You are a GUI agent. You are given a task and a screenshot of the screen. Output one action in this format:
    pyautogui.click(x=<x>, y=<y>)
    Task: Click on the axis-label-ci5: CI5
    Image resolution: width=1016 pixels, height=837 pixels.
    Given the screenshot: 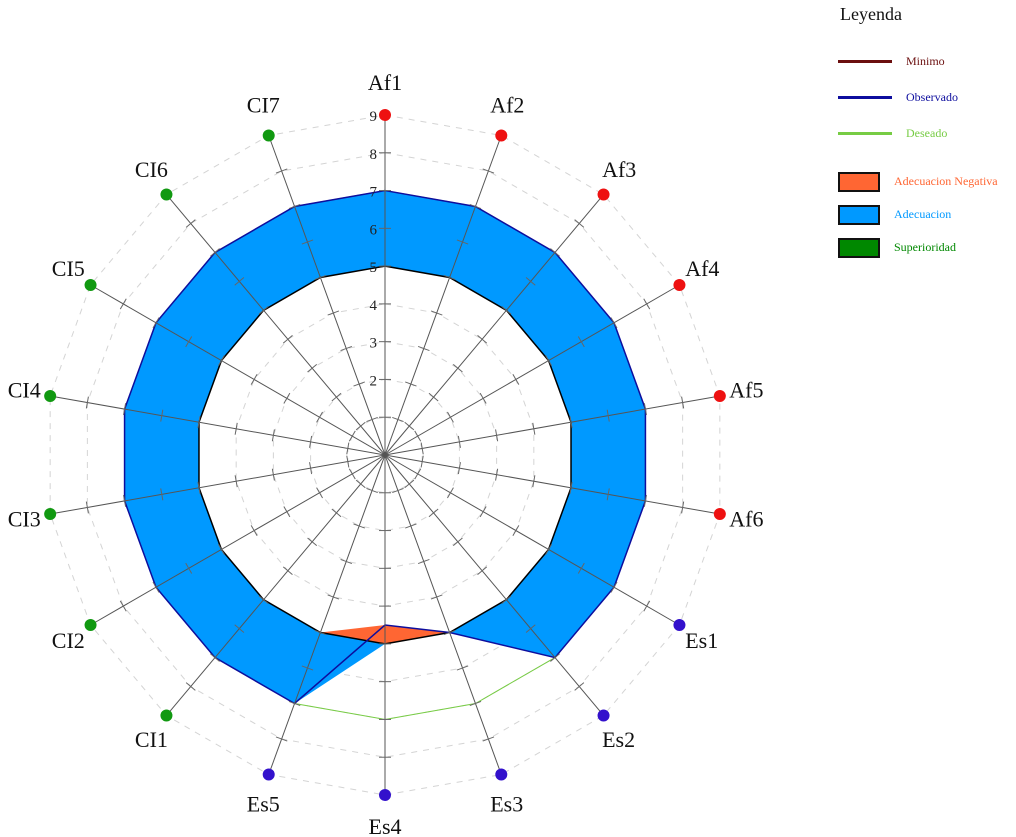 What is the action you would take?
    pyautogui.click(x=68, y=268)
    